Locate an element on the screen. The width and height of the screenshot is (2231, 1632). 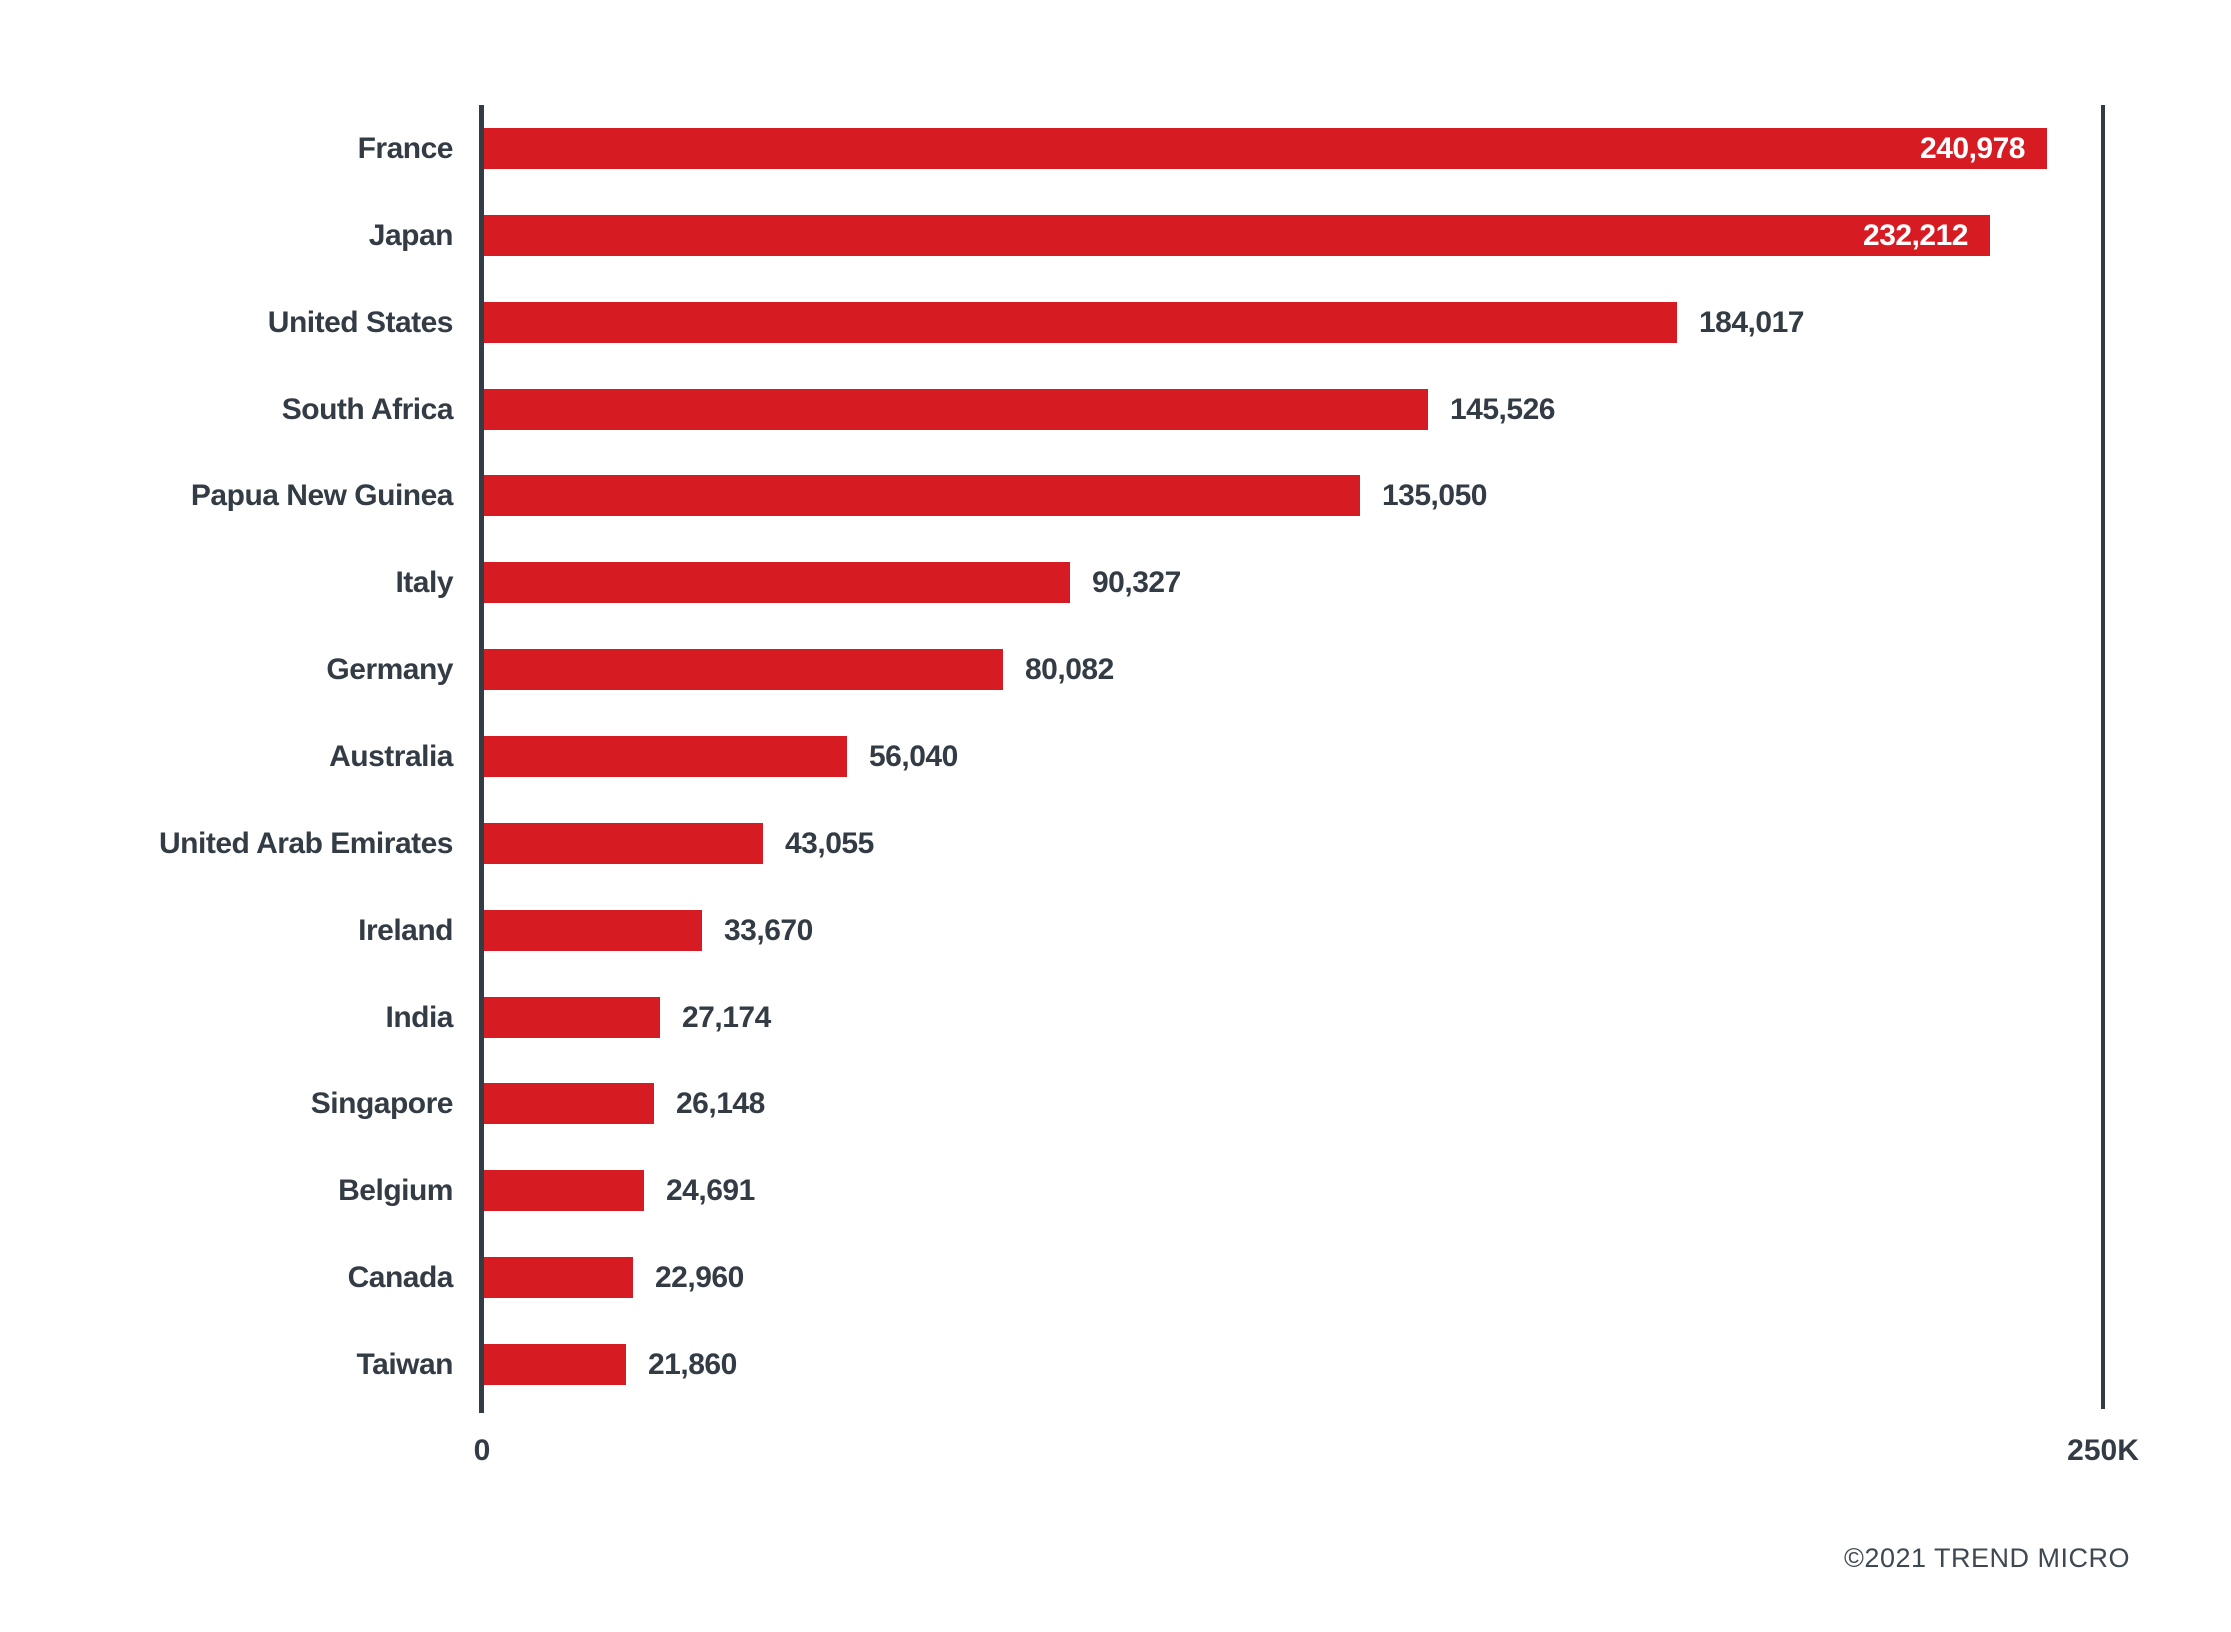
value-label: 43,055 is located at coordinates (829, 843).